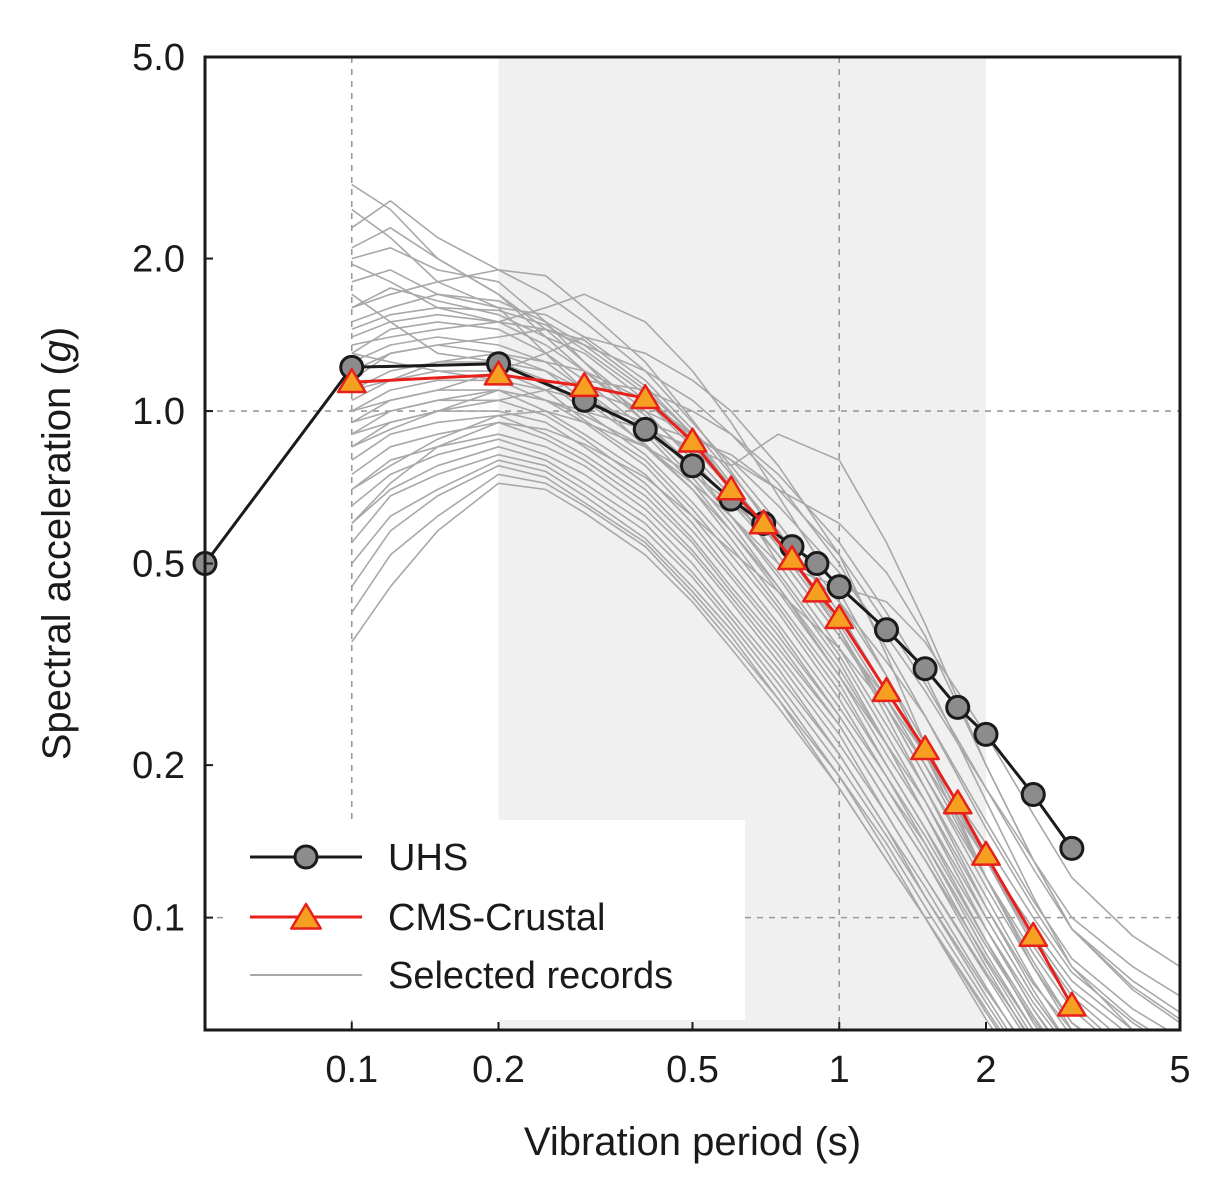 The width and height of the screenshot is (1218, 1187). What do you see at coordinates (57, 351) in the screenshot?
I see `y-axis-title-unit: g` at bounding box center [57, 351].